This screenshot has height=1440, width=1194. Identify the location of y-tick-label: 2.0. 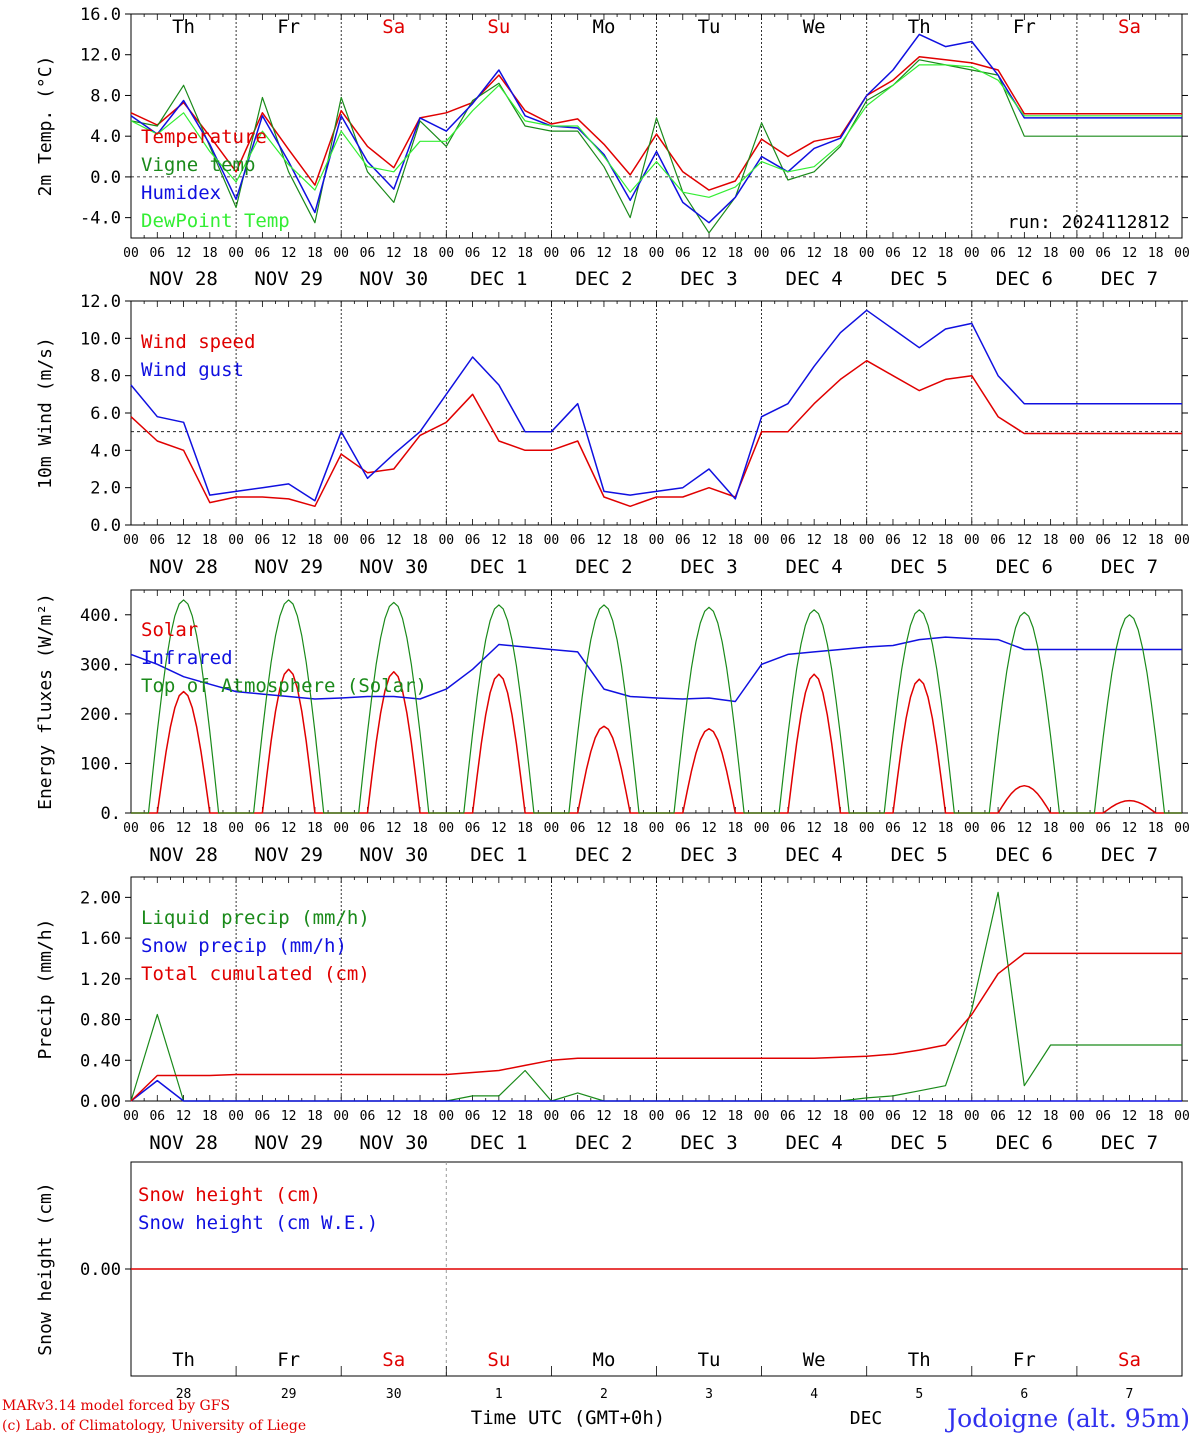
(105, 489).